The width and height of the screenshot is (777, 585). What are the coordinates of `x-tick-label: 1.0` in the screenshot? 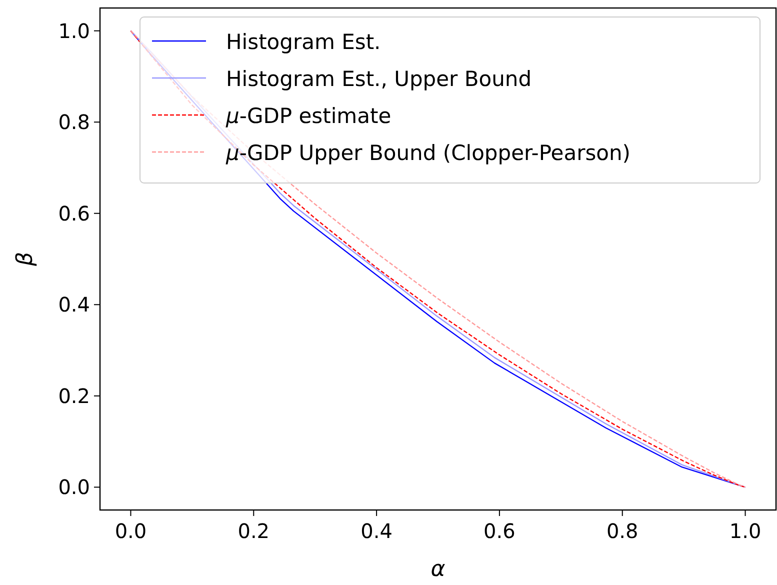 It's located at (745, 531).